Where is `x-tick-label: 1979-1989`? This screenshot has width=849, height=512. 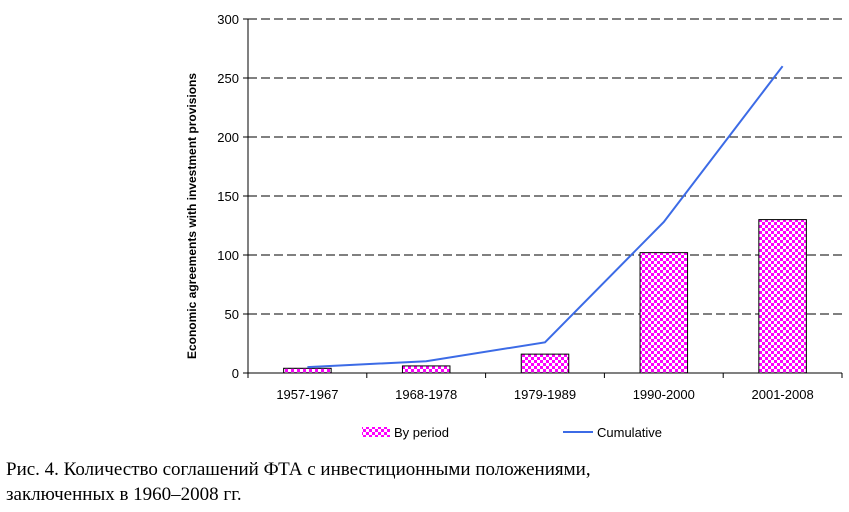
x-tick-label: 1979-1989 is located at coordinates (545, 394).